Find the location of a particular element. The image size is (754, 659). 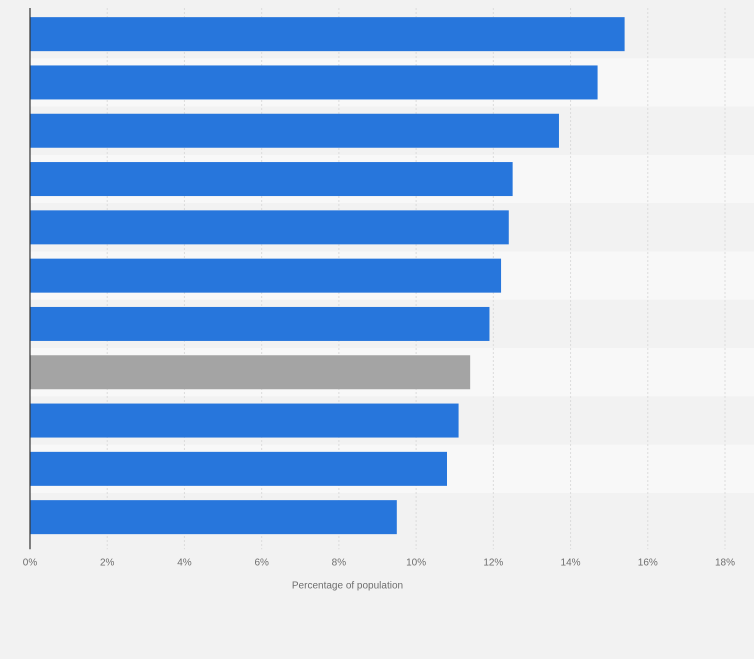

x-tick-label: 14% is located at coordinates (571, 562).